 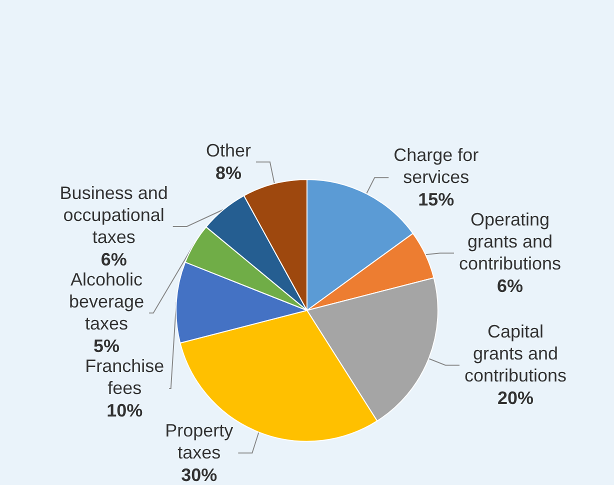 What do you see at coordinates (107, 346) in the screenshot?
I see `data-label: 5%` at bounding box center [107, 346].